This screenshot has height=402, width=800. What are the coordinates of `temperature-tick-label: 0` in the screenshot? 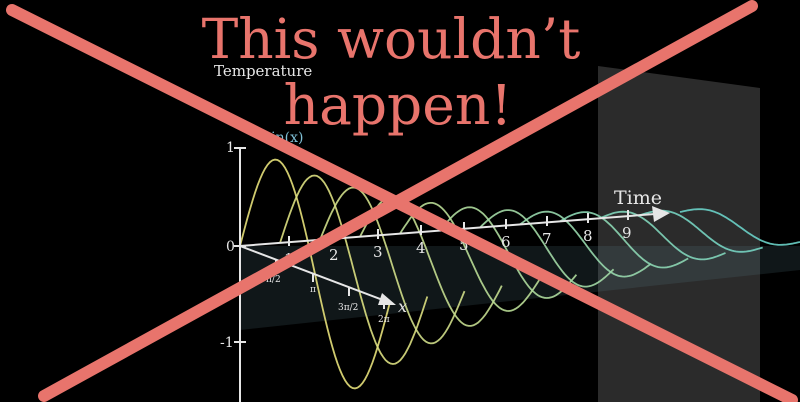 It's located at (230, 247).